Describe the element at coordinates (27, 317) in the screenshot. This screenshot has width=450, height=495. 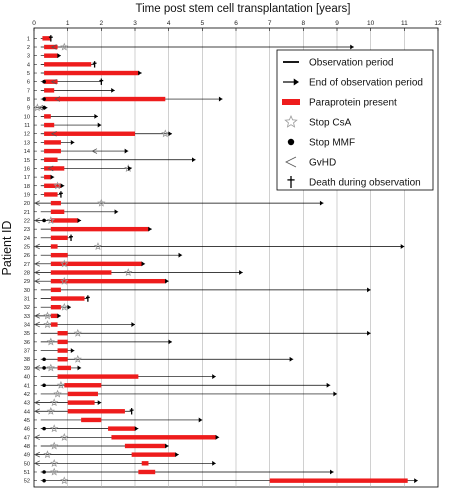
I see `y-tick-label: 33` at that location.